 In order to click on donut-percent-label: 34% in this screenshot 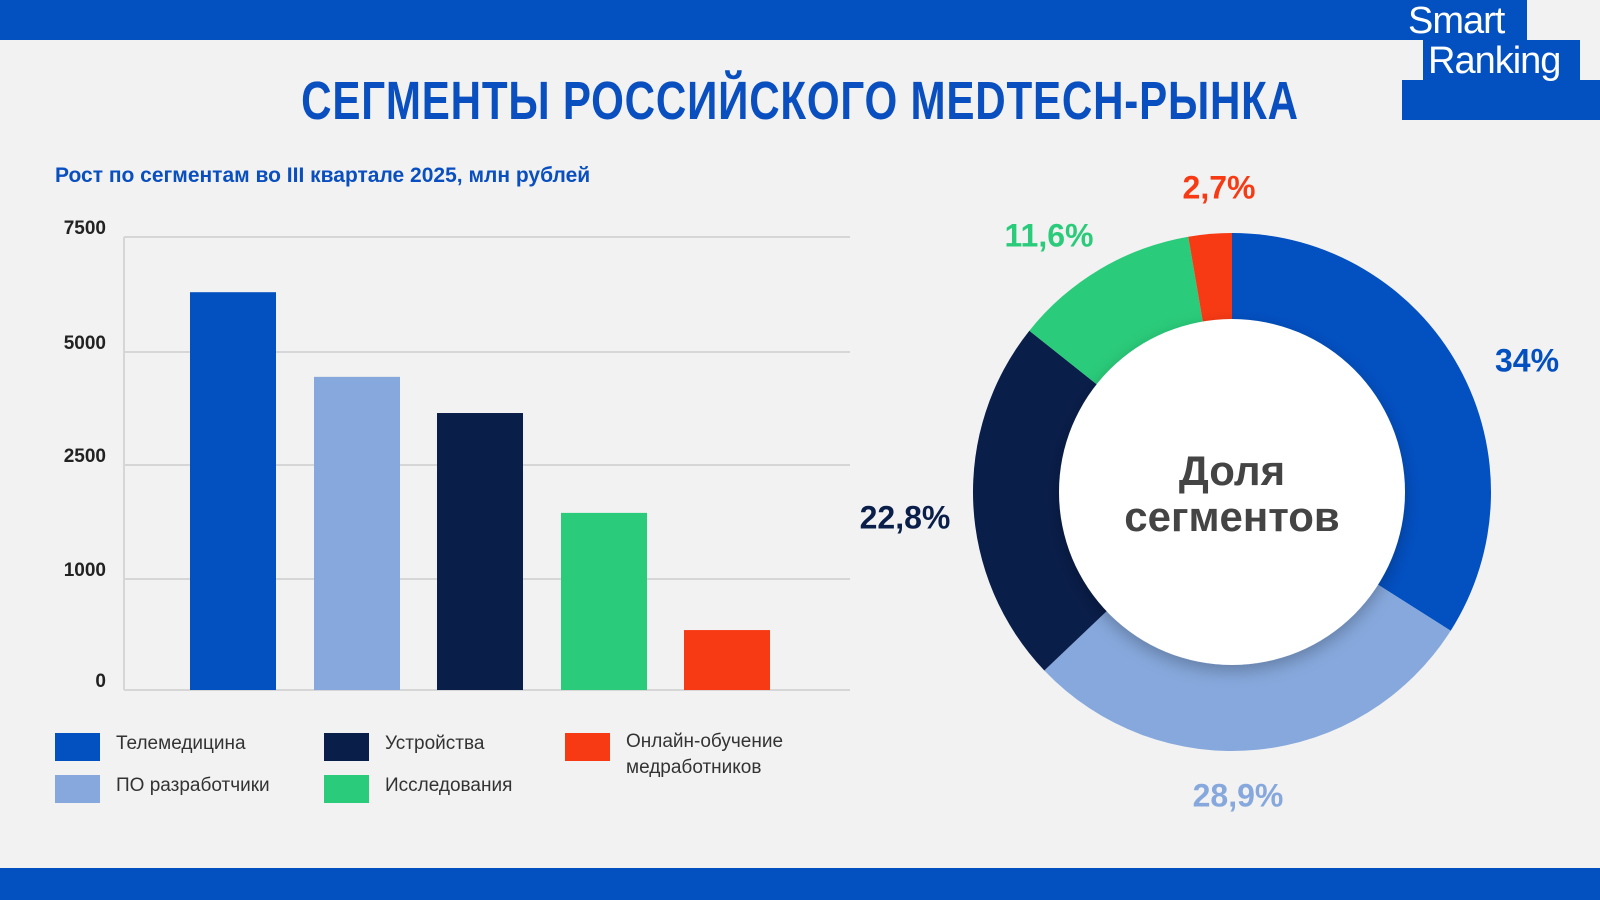, I will do `click(1527, 360)`.